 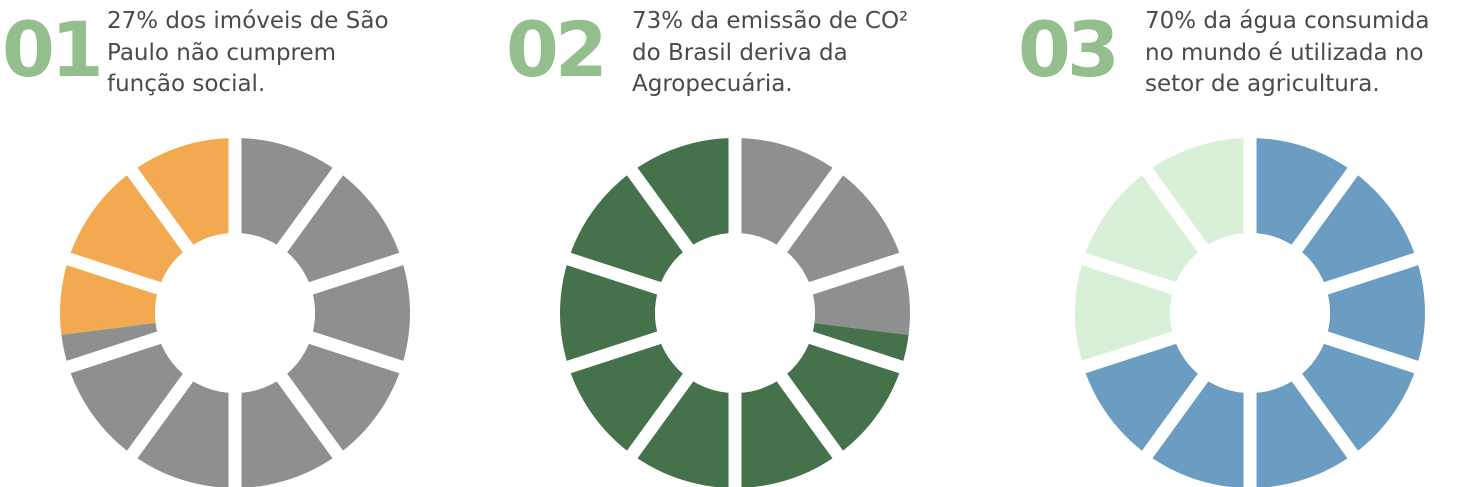 What do you see at coordinates (740, 52) in the screenshot?
I see `stat-caption-line: do Brasil deriva da` at bounding box center [740, 52].